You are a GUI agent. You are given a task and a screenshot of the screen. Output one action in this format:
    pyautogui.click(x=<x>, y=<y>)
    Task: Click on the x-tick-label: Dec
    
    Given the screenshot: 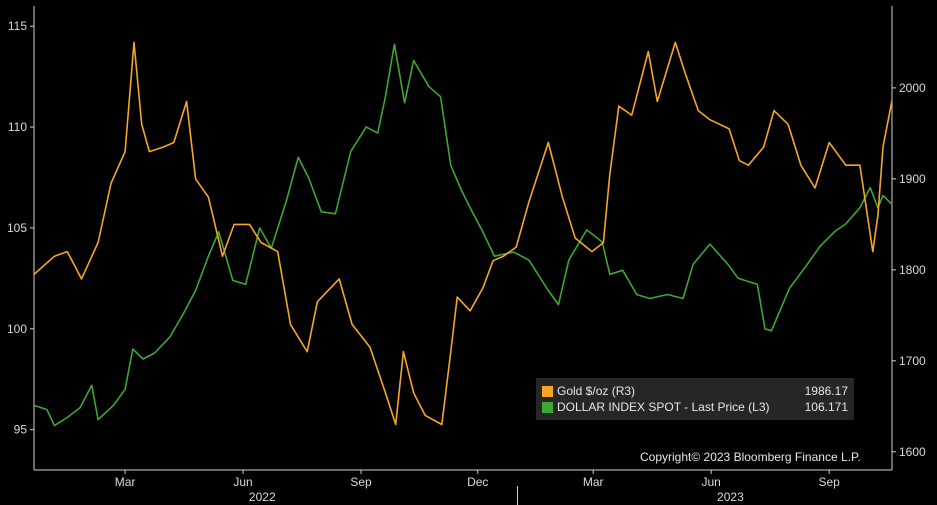 What is the action you would take?
    pyautogui.click(x=477, y=482)
    